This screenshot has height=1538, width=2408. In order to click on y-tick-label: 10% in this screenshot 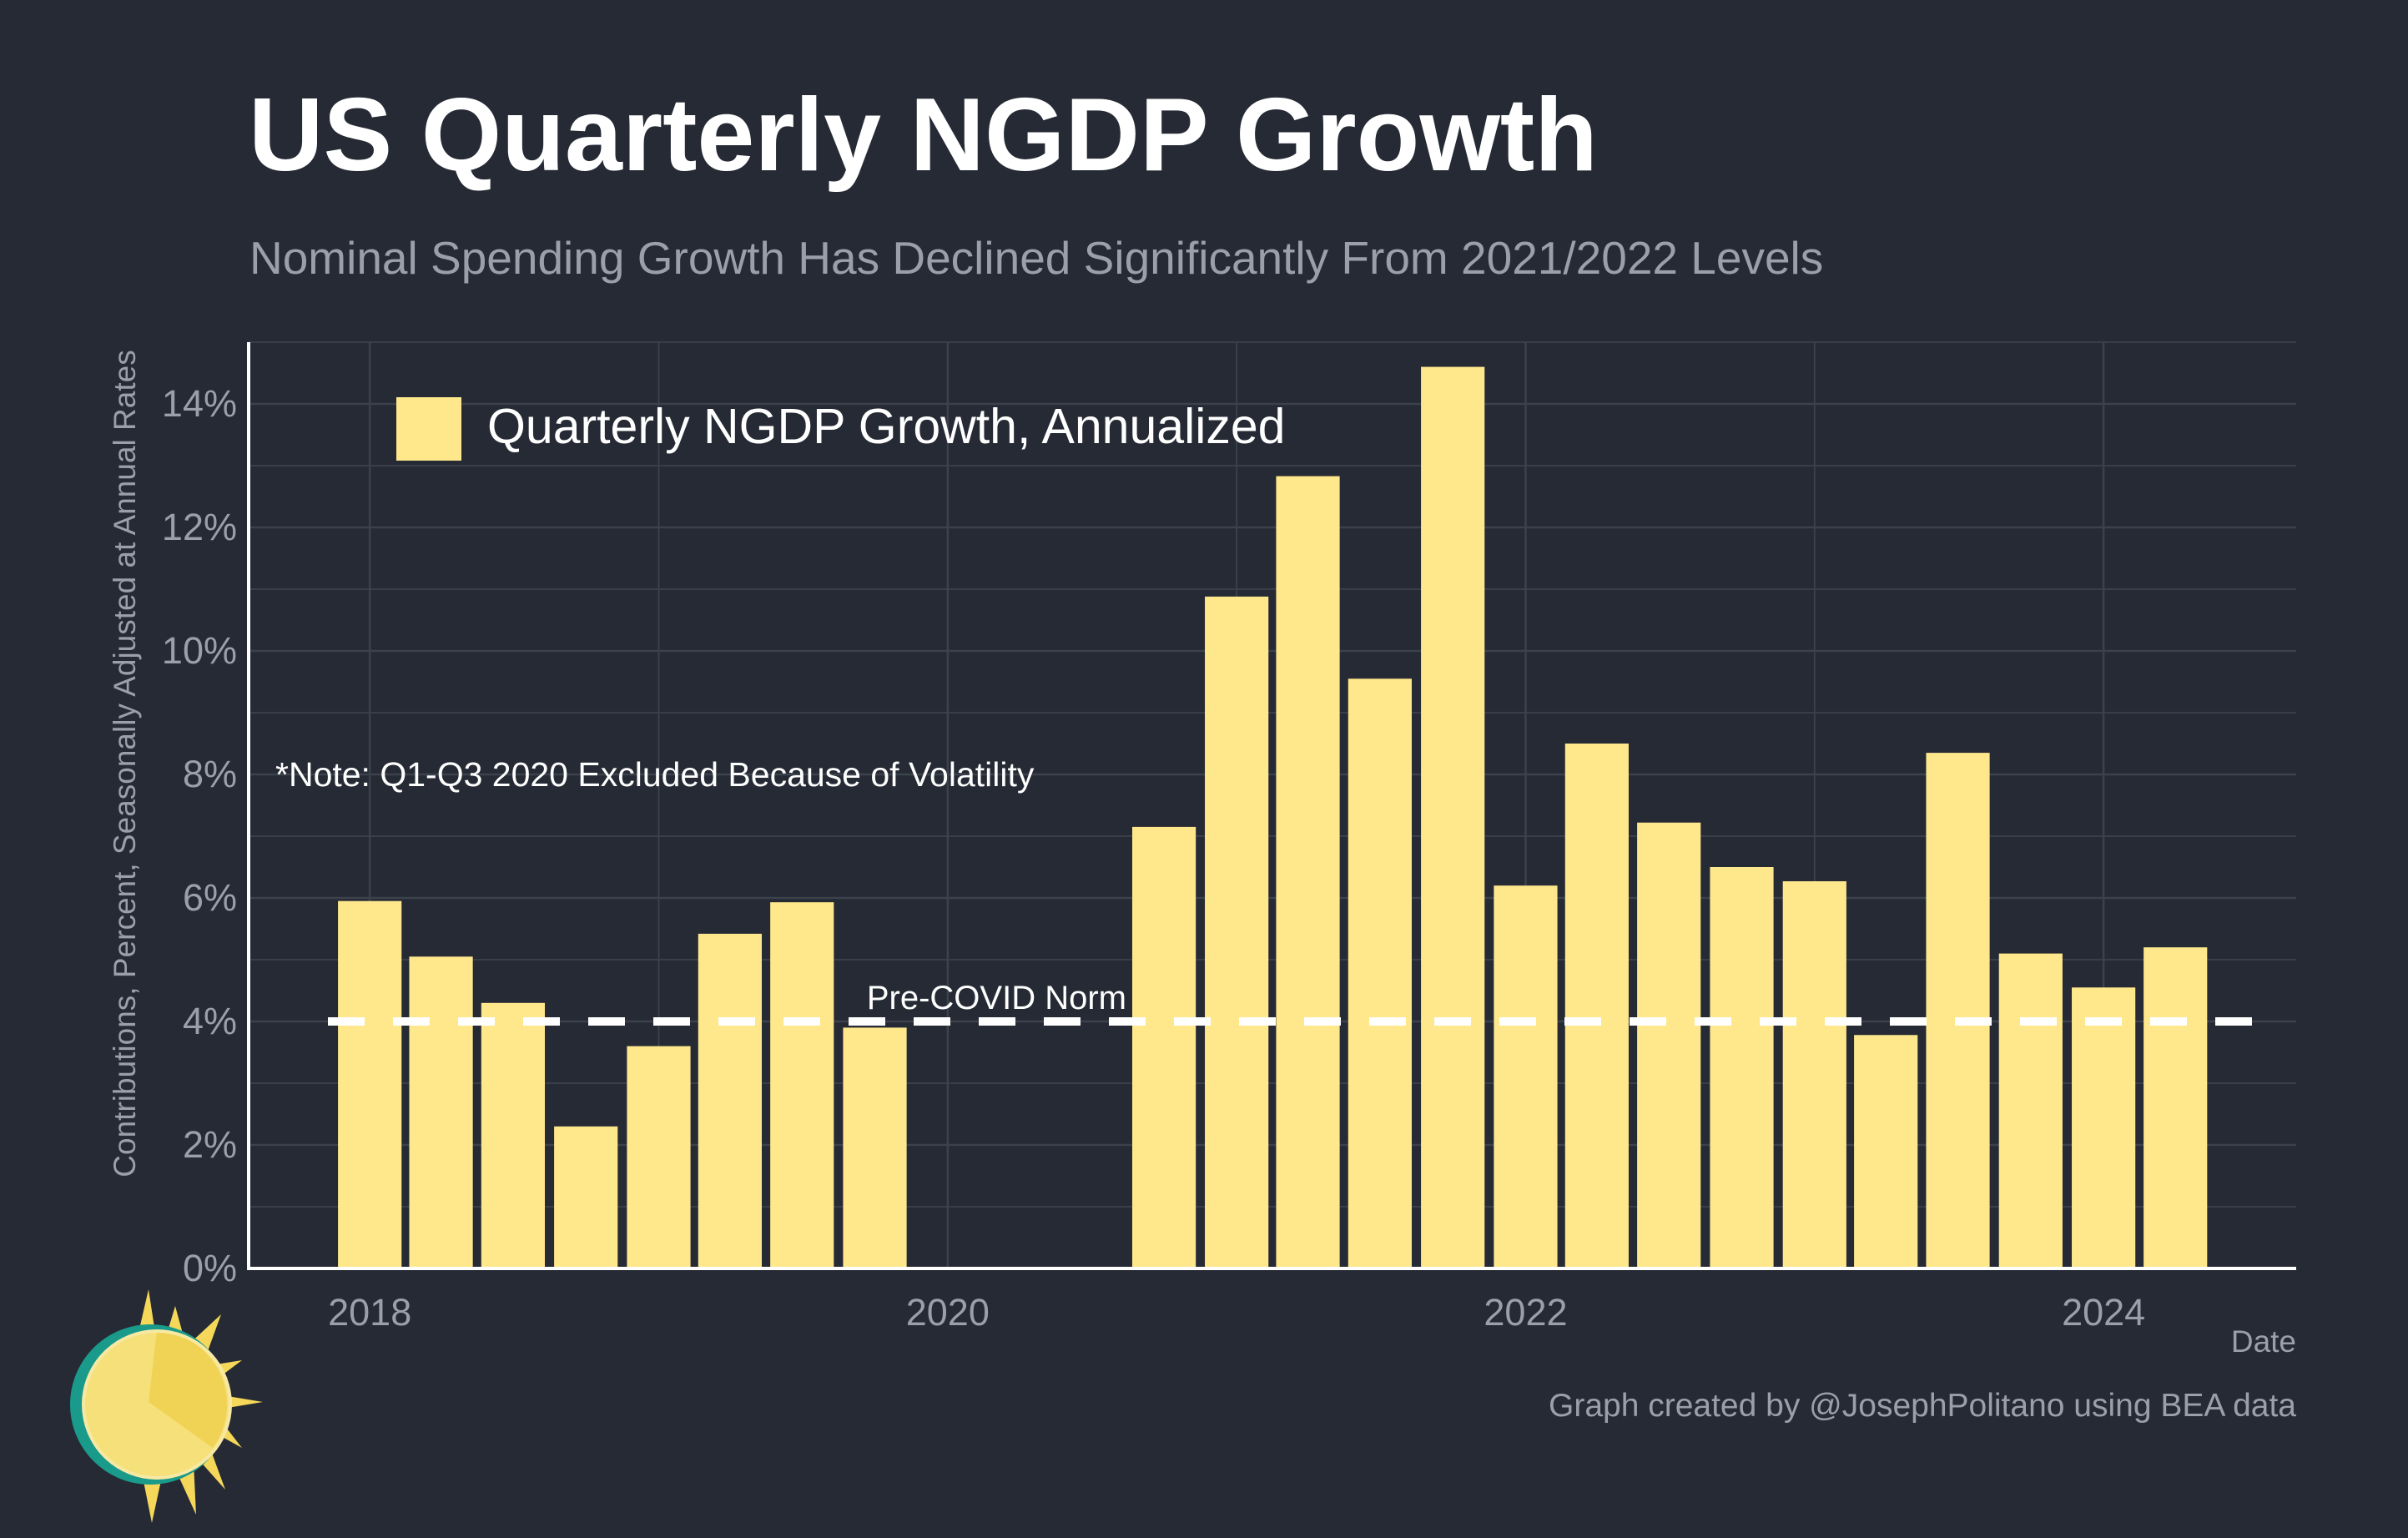, I will do `click(199, 650)`.